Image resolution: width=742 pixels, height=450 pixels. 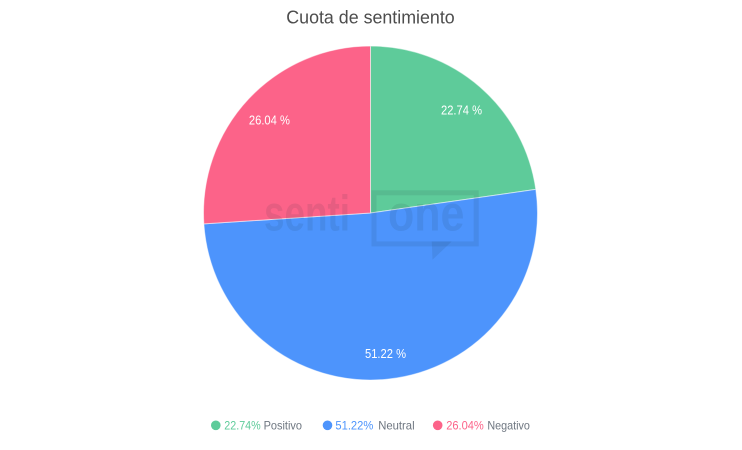 What do you see at coordinates (385, 353) in the screenshot?
I see `svg-text: 51.22 %` at bounding box center [385, 353].